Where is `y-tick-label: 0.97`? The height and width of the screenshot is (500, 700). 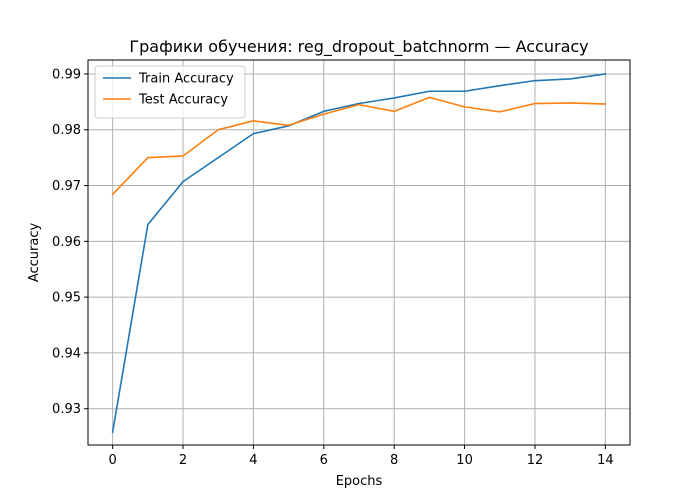
y-tick-label: 0.97 is located at coordinates (66, 186).